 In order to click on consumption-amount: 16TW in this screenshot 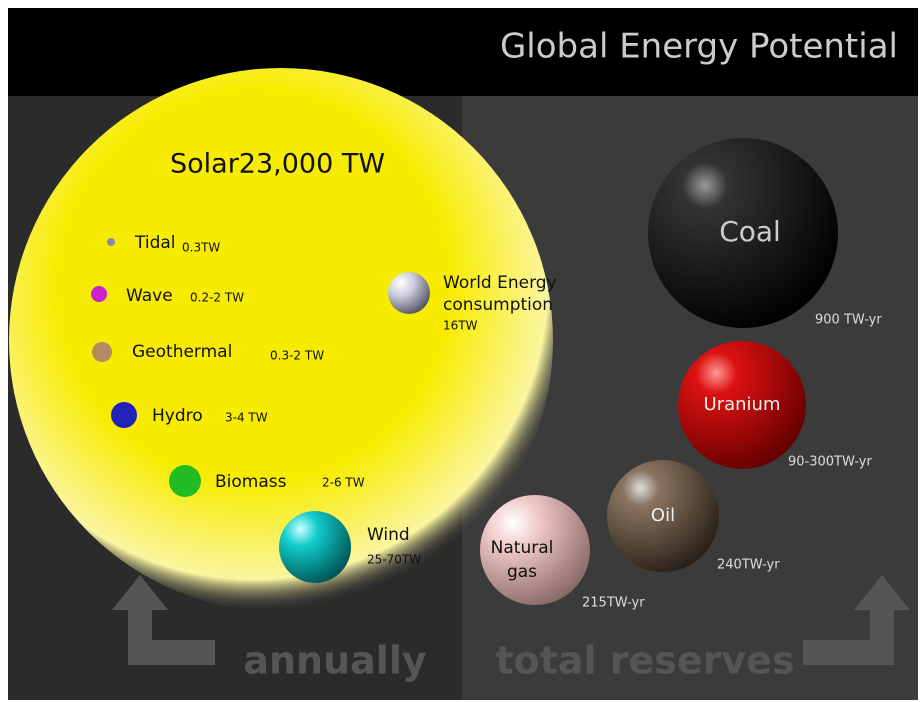, I will do `click(460, 326)`.